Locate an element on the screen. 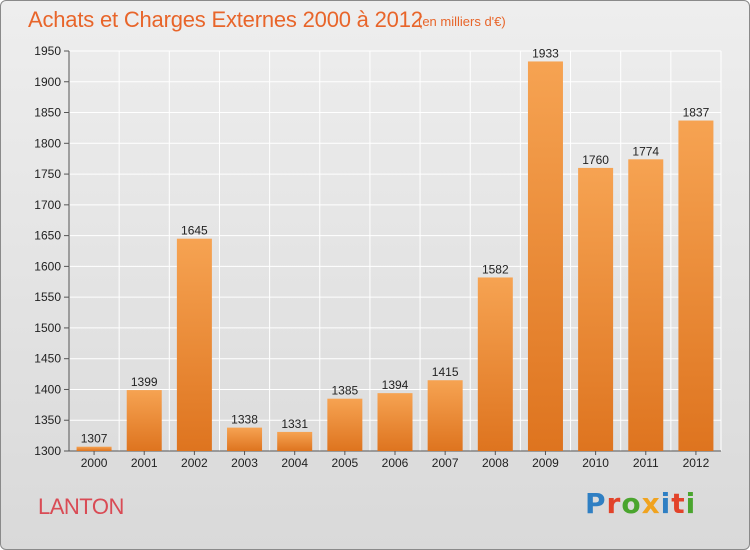 This screenshot has width=750, height=550. y-tick-label: 1500 is located at coordinates (47, 328).